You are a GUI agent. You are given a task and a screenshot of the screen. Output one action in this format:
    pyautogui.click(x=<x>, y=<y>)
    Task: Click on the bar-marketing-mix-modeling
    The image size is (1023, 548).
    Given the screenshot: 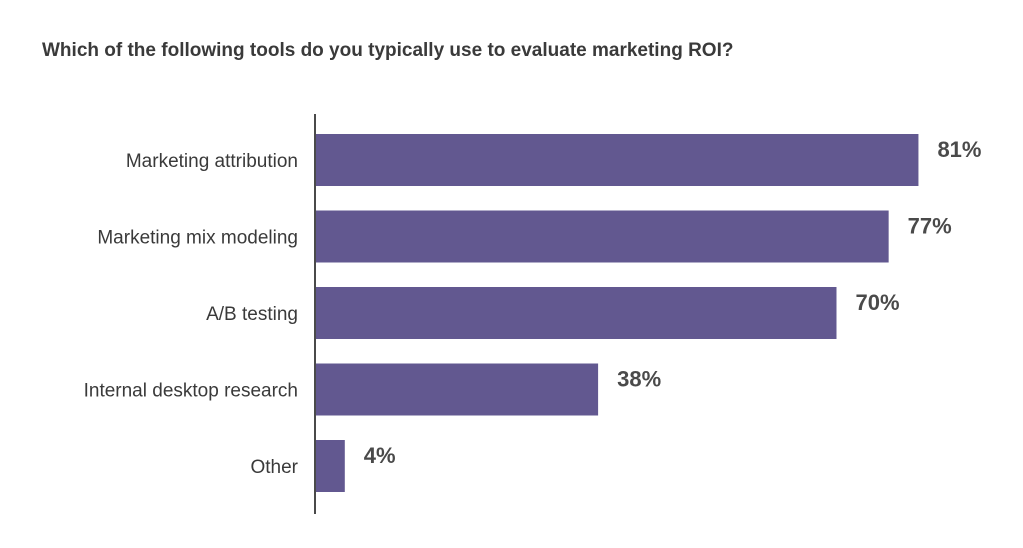 What is the action you would take?
    pyautogui.click(x=602, y=236)
    